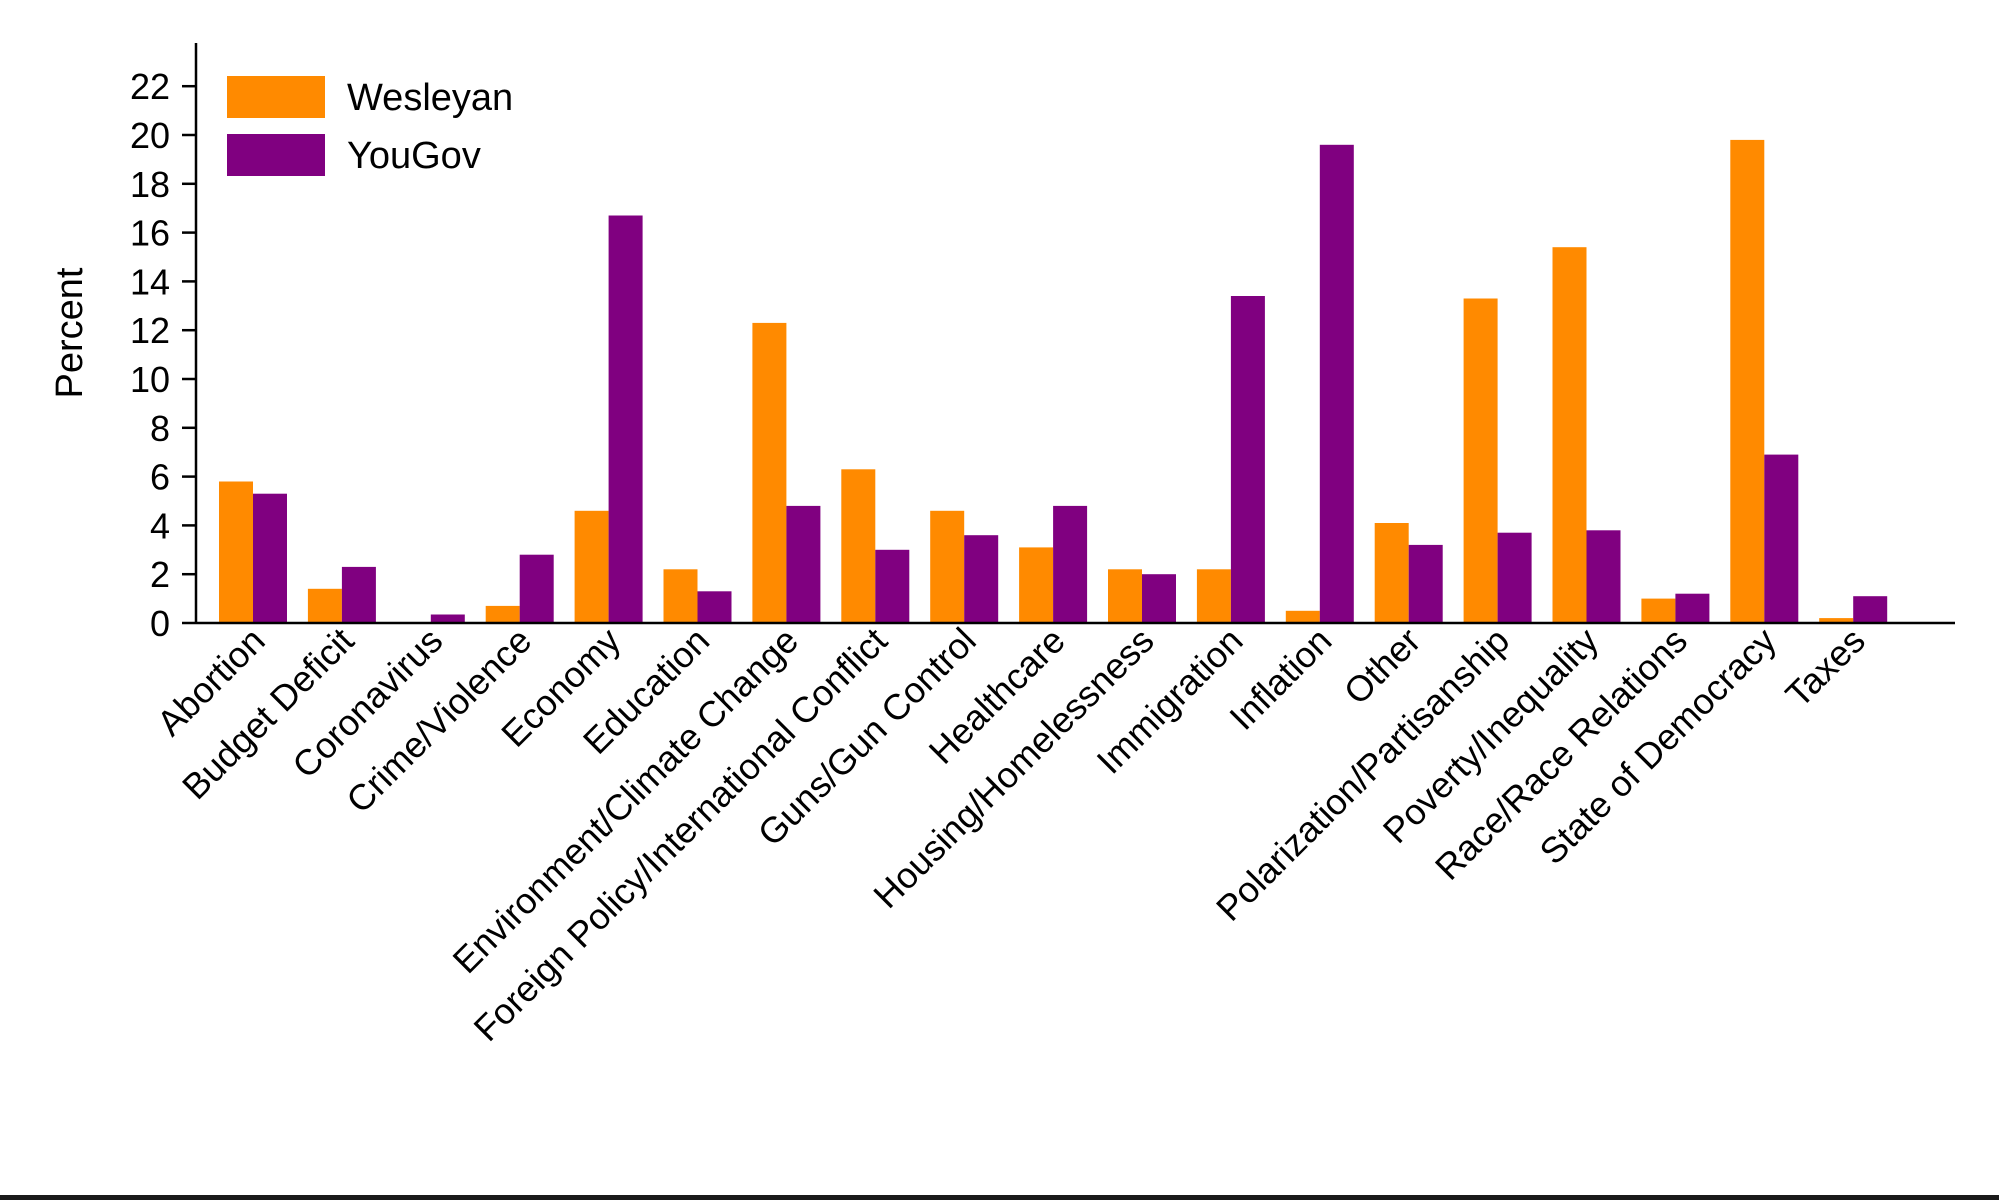  What do you see at coordinates (276, 155) in the screenshot?
I see `legend-swatch-yougov` at bounding box center [276, 155].